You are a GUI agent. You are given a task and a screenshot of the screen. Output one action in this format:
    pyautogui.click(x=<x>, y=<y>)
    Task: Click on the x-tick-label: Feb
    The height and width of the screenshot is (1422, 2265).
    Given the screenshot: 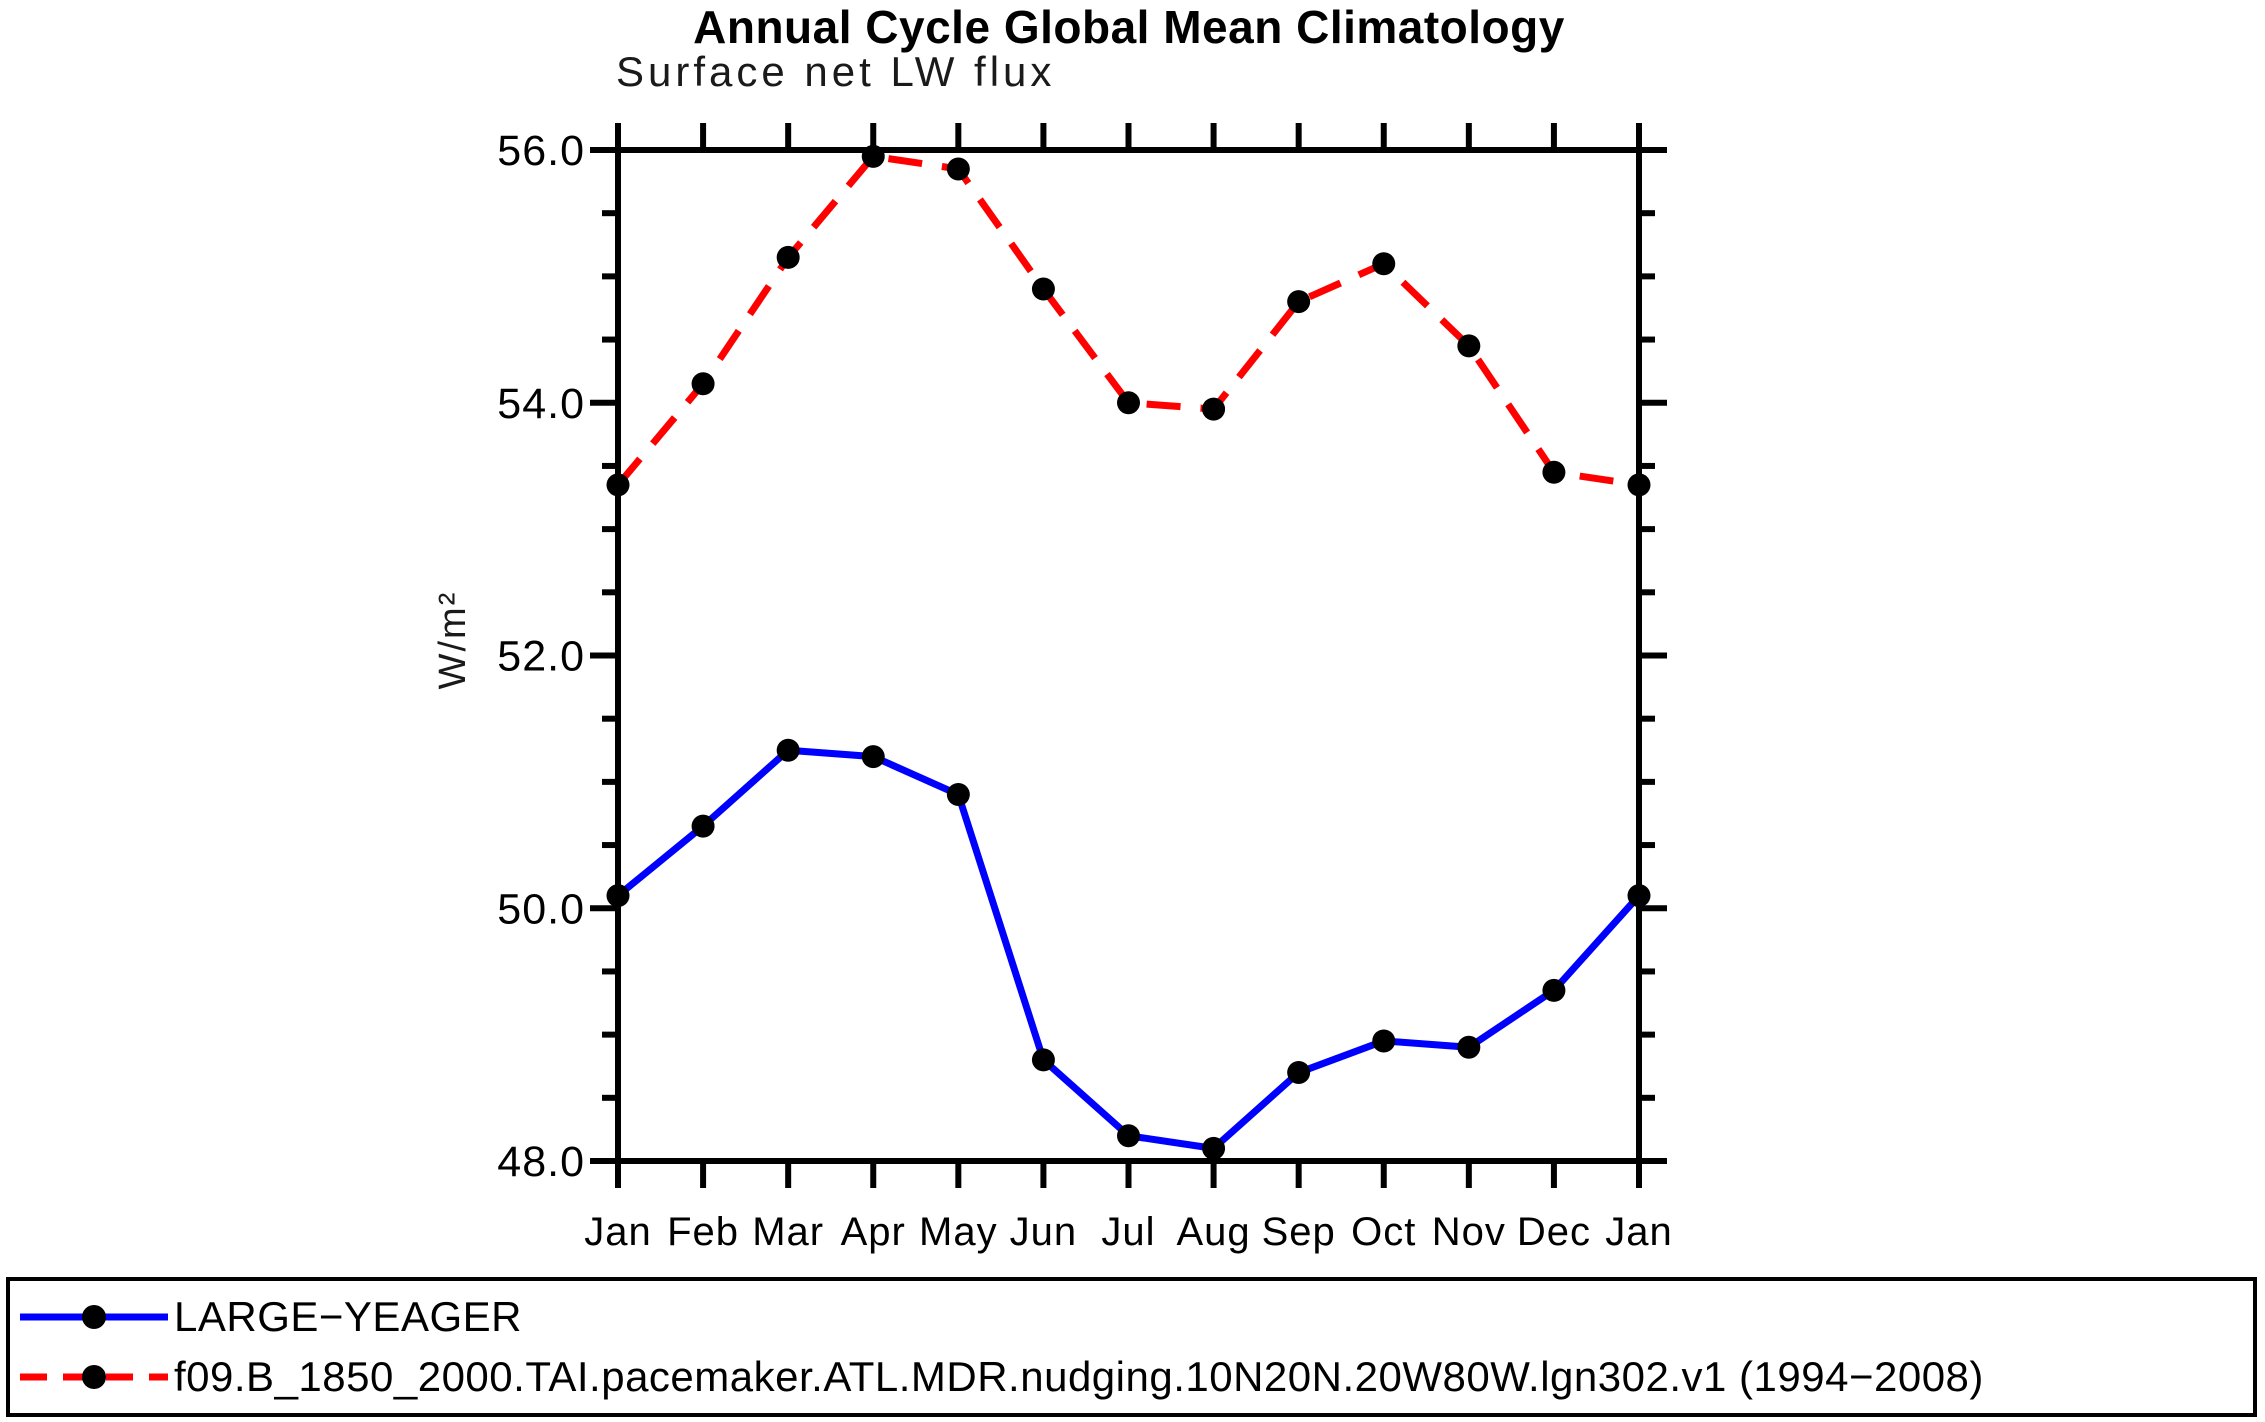 What is the action you would take?
    pyautogui.click(x=703, y=1232)
    